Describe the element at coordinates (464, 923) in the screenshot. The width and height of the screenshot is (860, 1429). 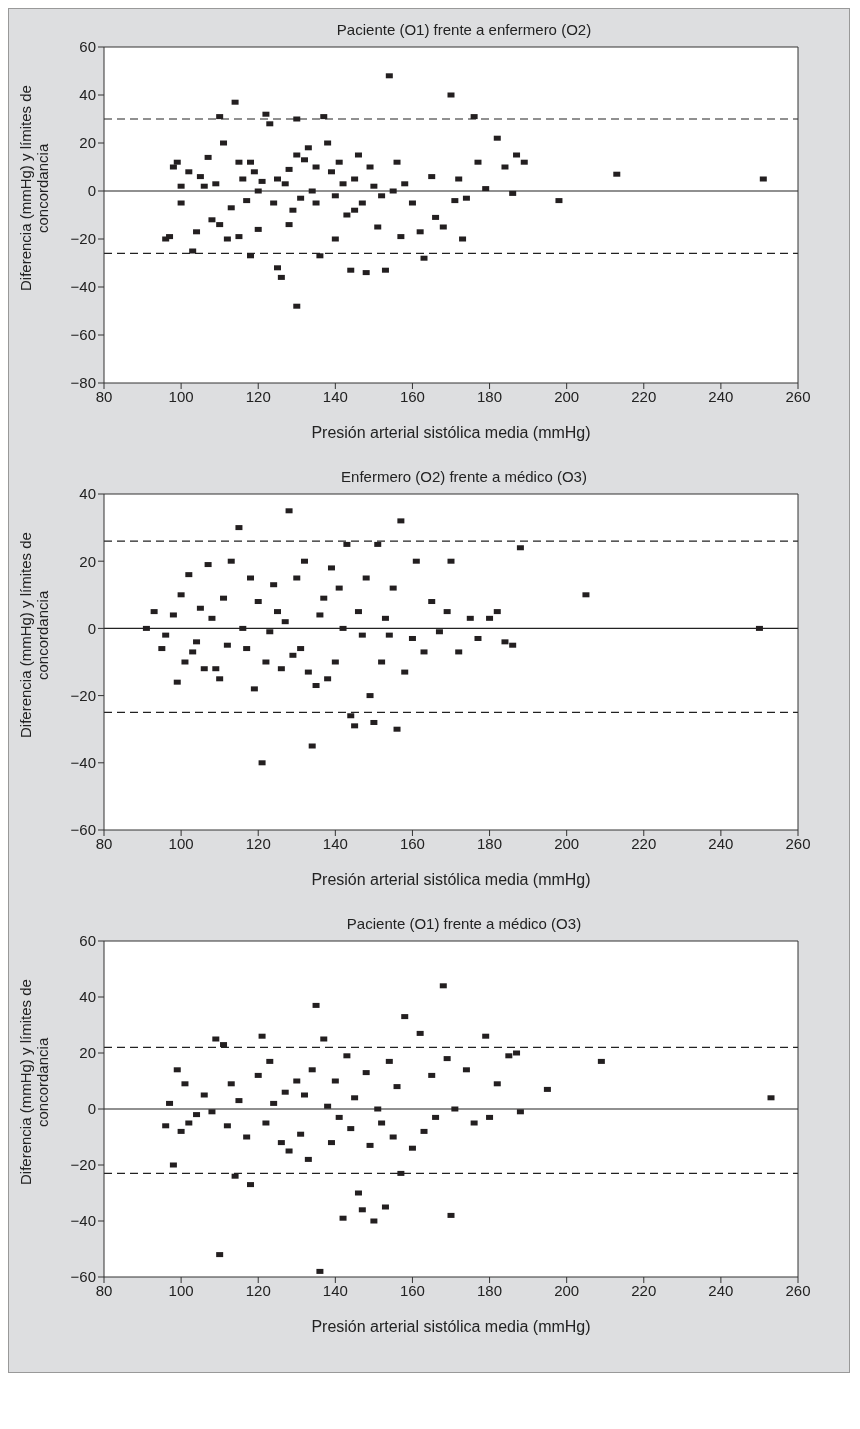
I see `chart-title: Paciente (O1) frente a médico (O3)` at that location.